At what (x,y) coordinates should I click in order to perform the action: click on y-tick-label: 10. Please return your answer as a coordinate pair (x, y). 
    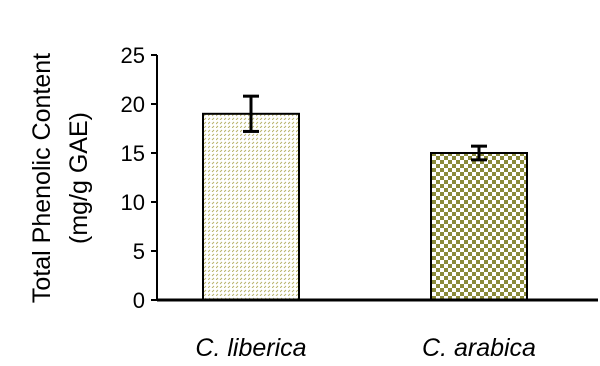
    Looking at the image, I should click on (133, 202).